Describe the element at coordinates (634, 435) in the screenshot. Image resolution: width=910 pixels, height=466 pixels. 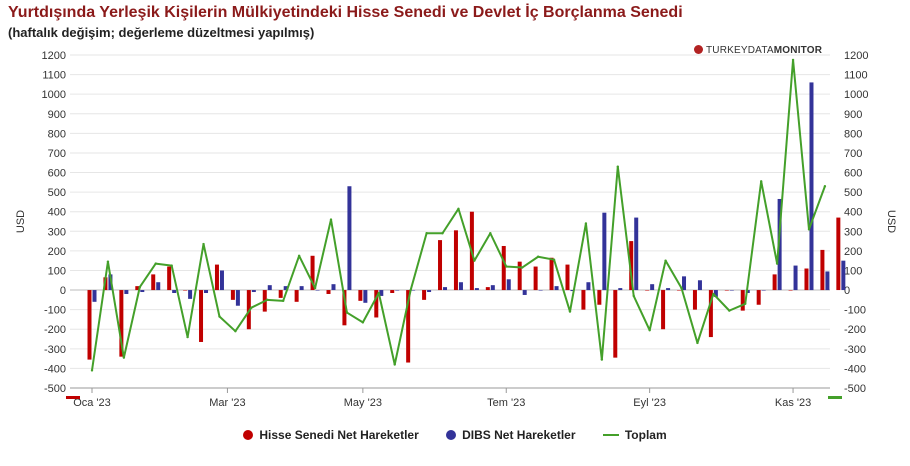
I see `legend-item-toplam: Toplam` at that location.